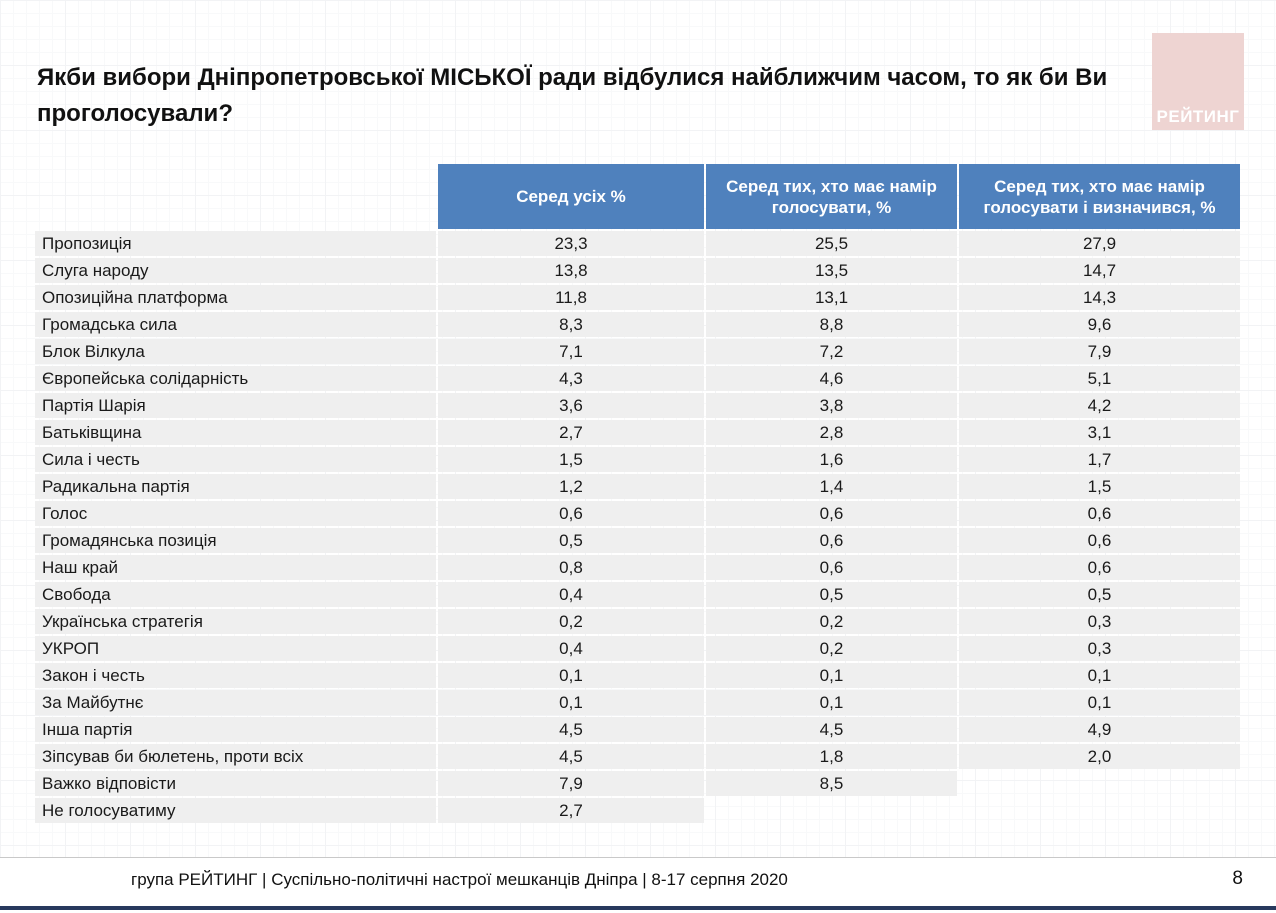 This screenshot has height=913, width=1276. I want to click on value-cell: 27,9, so click(1099, 243).